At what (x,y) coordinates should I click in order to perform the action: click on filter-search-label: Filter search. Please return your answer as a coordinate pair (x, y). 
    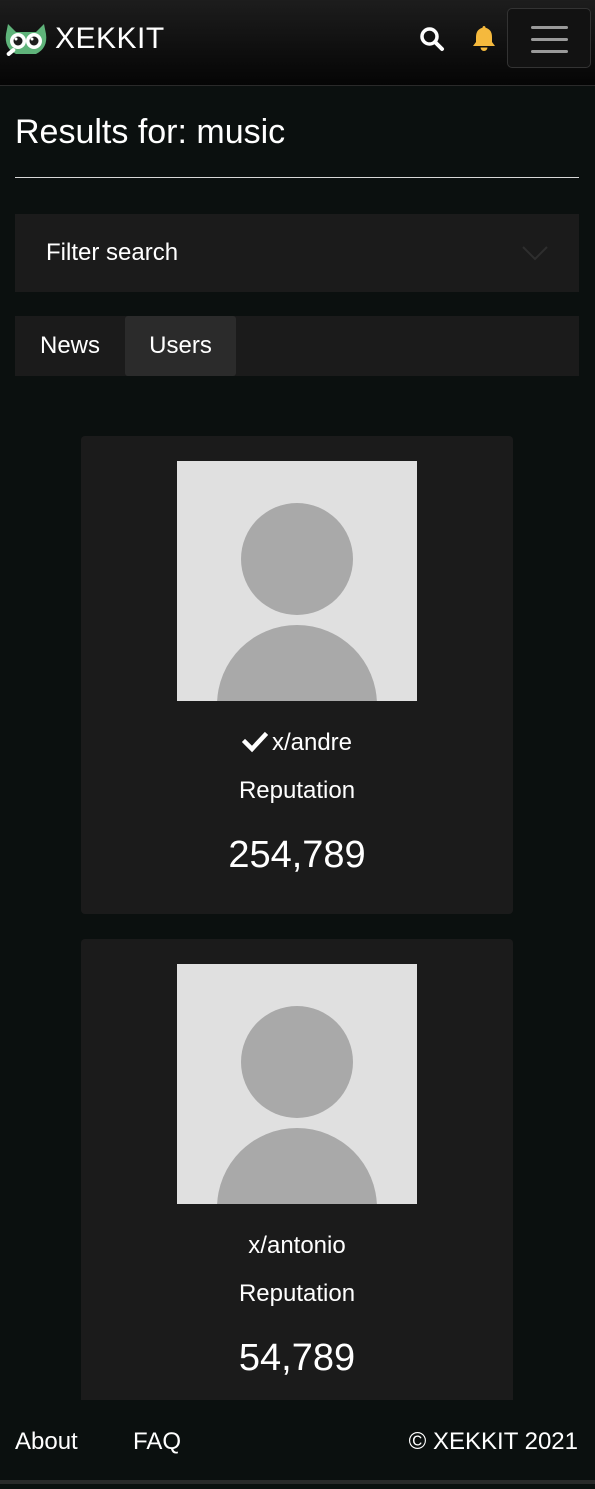
    Looking at the image, I should click on (112, 252).